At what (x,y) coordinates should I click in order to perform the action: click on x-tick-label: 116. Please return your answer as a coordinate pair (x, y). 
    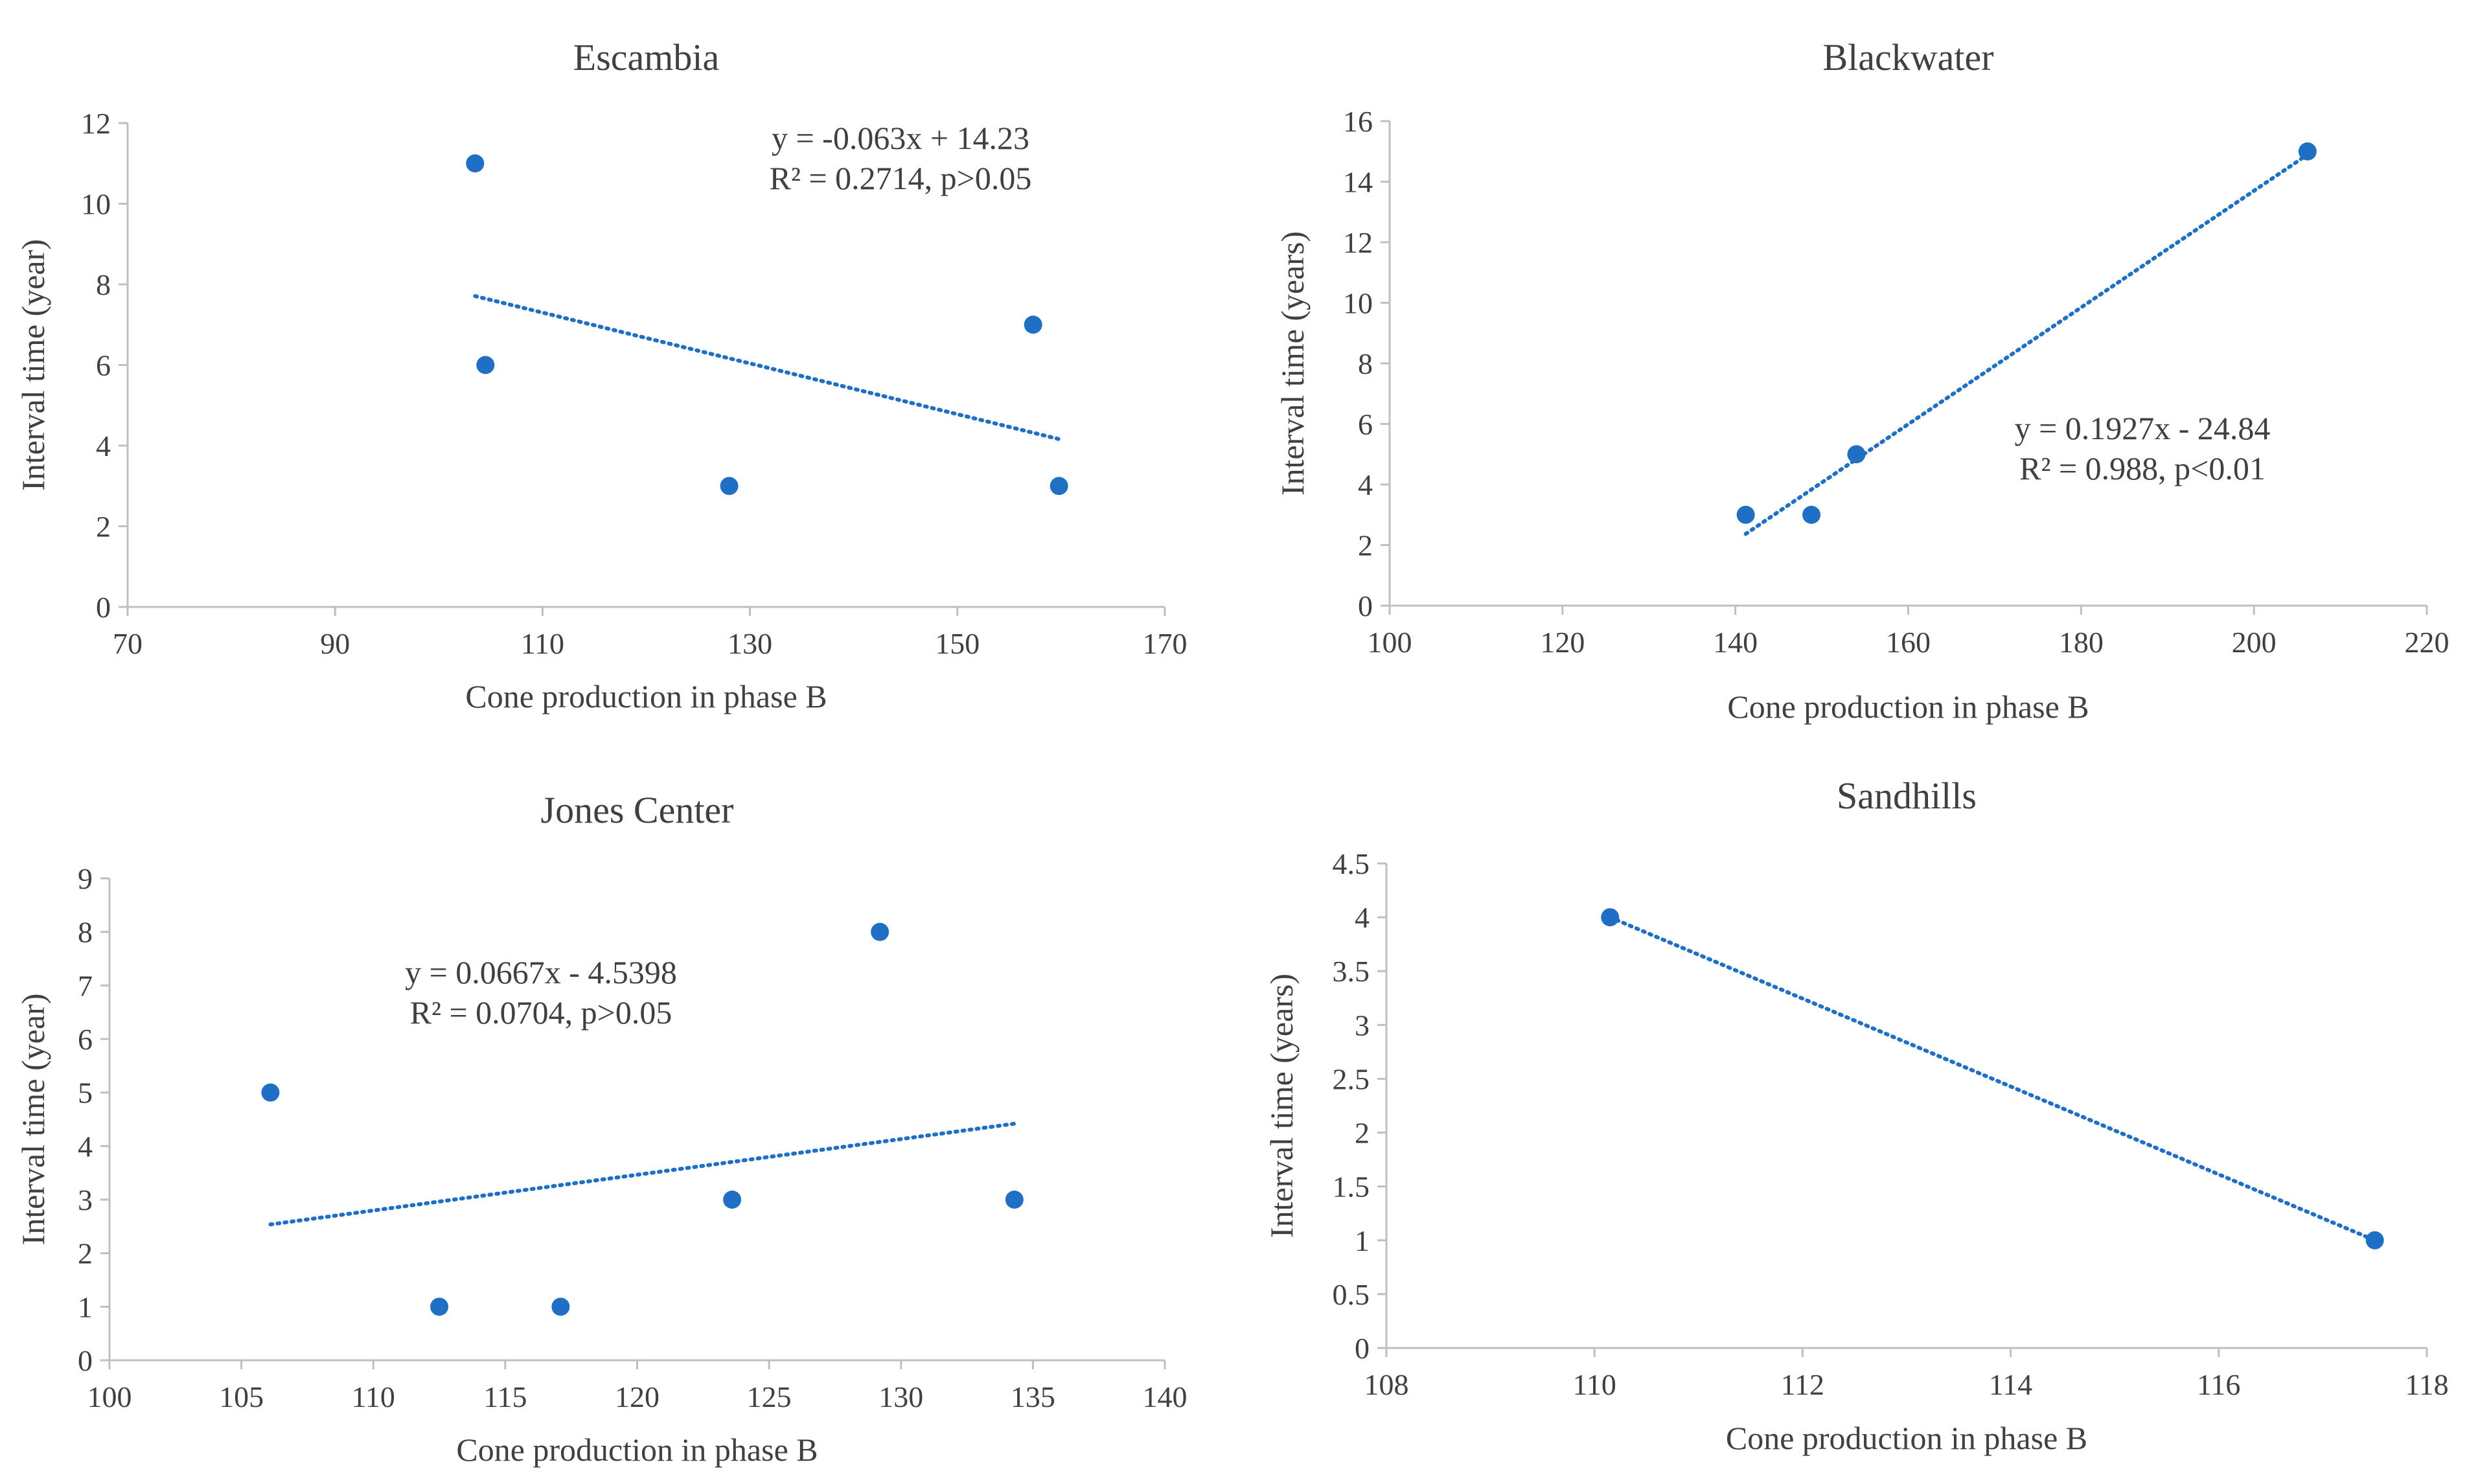
    Looking at the image, I should click on (2218, 1384).